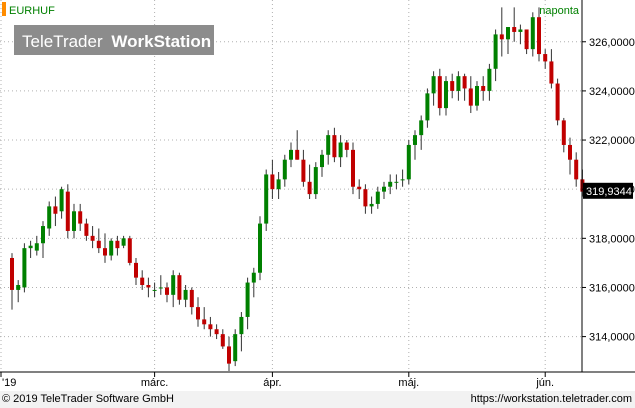 The width and height of the screenshot is (635, 408). What do you see at coordinates (551, 399) in the screenshot?
I see `website-link: https://workstation.teletrader.com` at bounding box center [551, 399].